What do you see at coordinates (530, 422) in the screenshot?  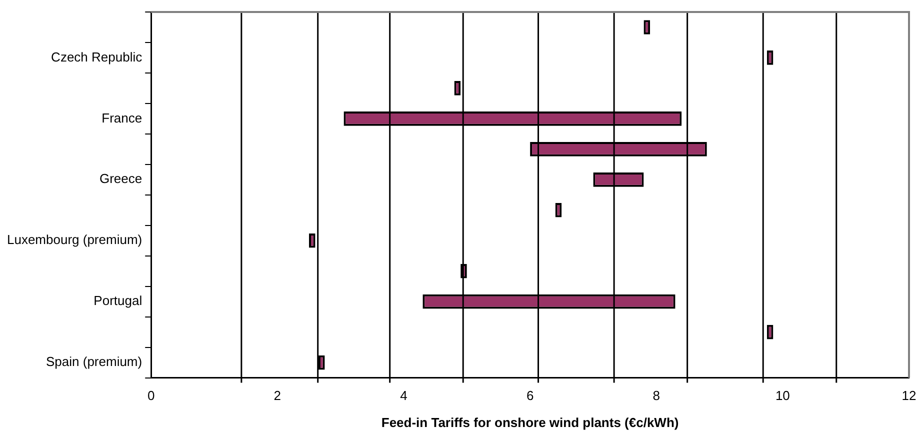 I see `x-axis-title: Feed-in Tariffs for onshore wind plants (€c/kWh)` at bounding box center [530, 422].